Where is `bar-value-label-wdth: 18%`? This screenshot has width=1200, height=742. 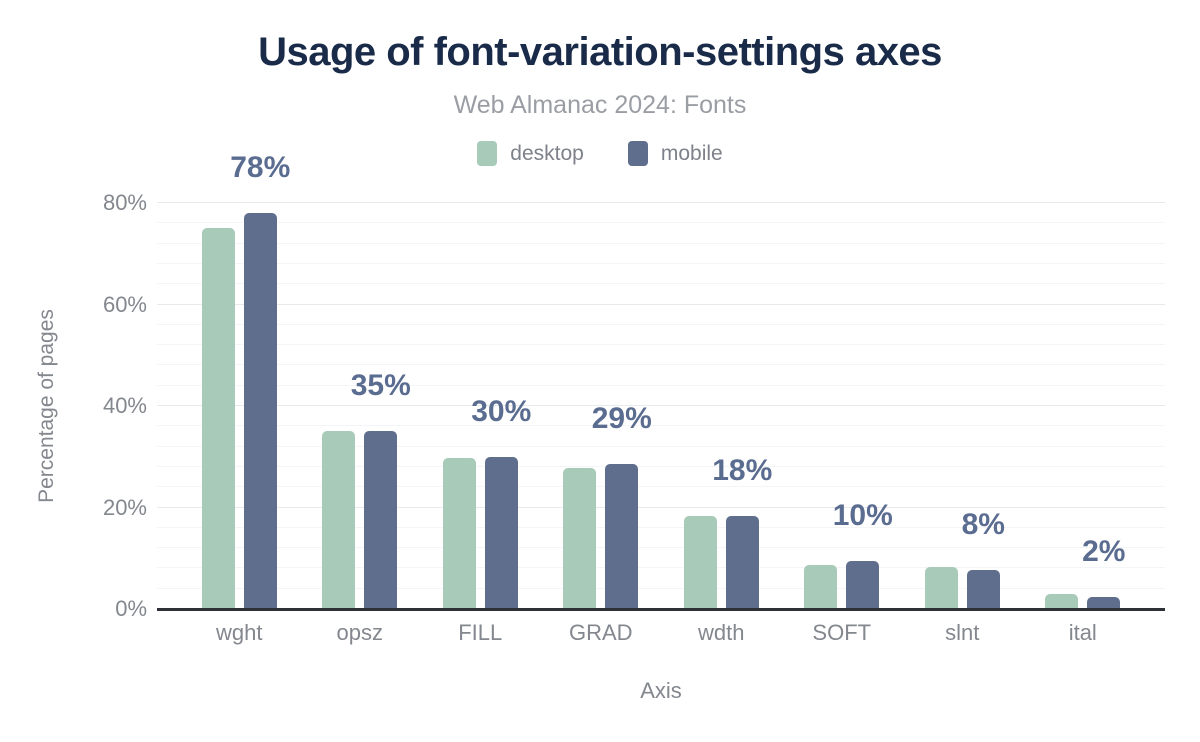
bar-value-label-wdth: 18% is located at coordinates (742, 471).